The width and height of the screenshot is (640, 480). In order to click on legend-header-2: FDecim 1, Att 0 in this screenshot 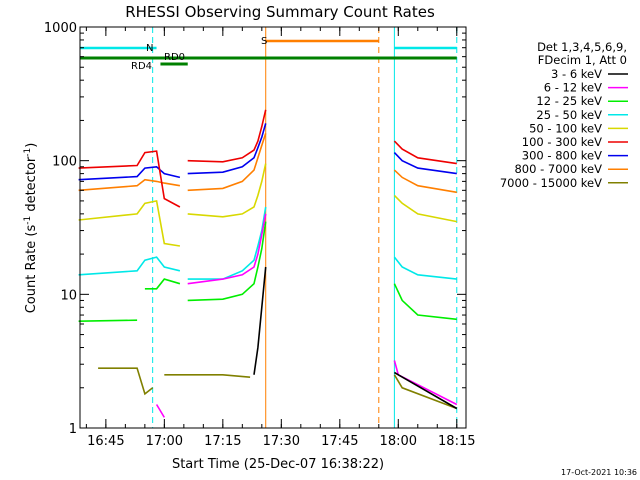, I will do `click(582, 60)`.